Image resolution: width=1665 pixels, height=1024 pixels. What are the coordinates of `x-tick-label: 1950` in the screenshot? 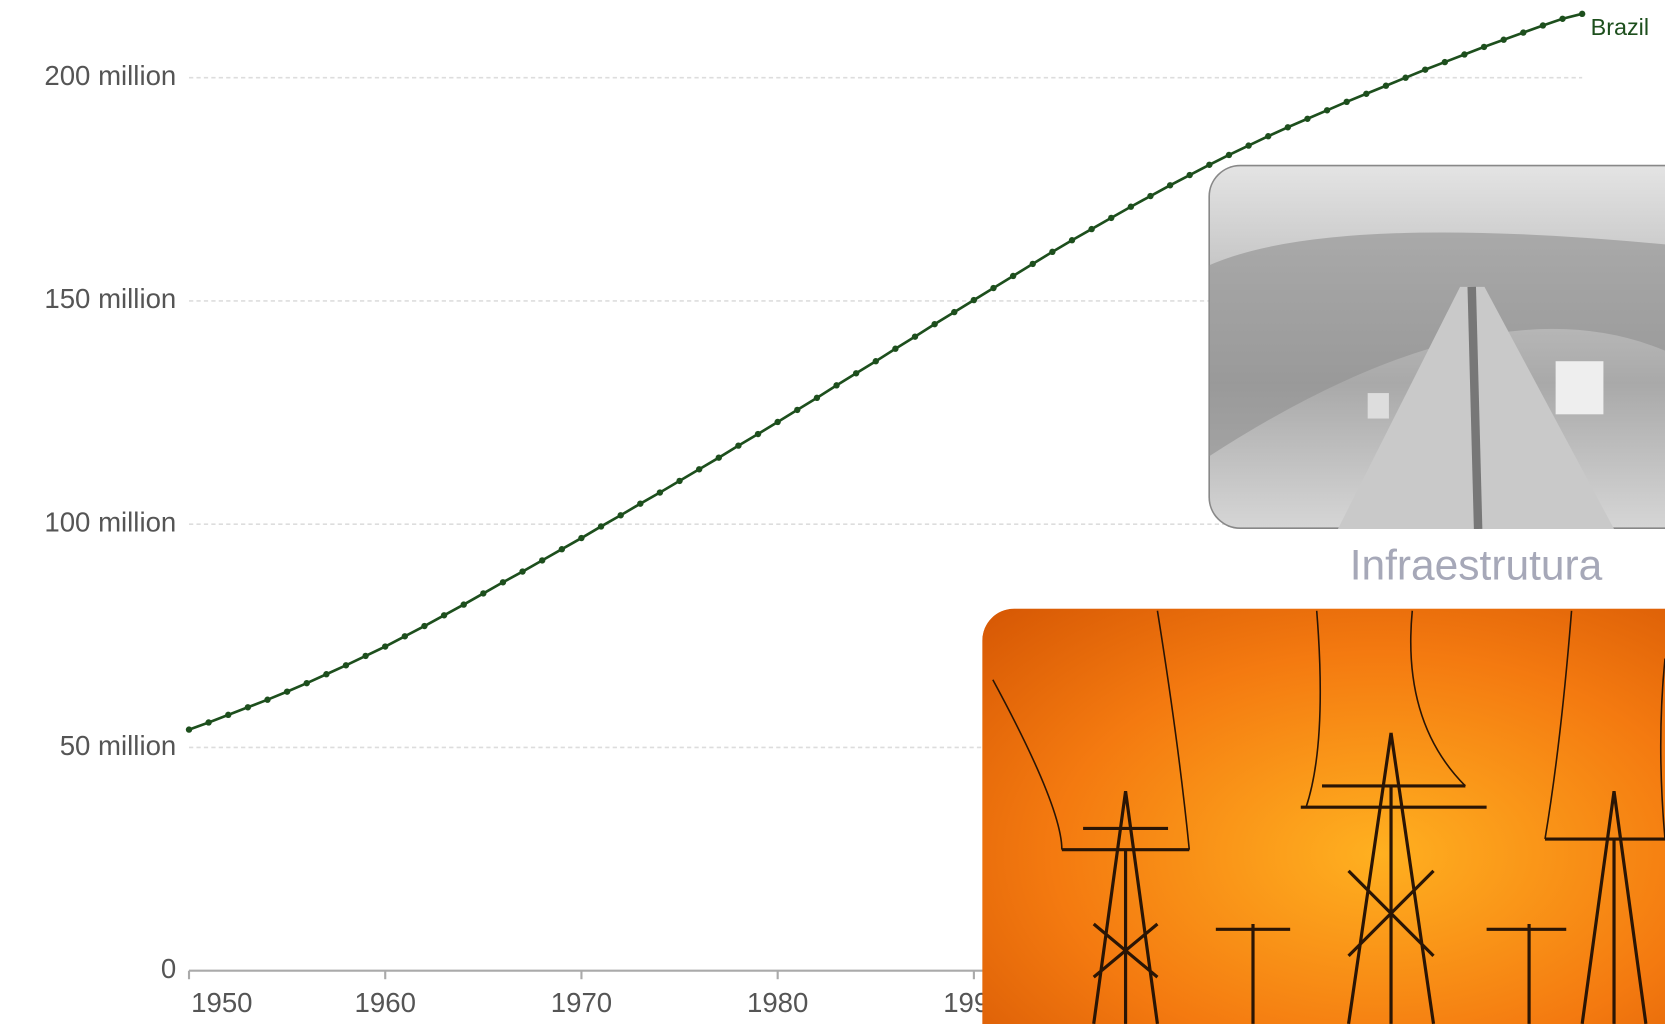 It's located at (221, 1002).